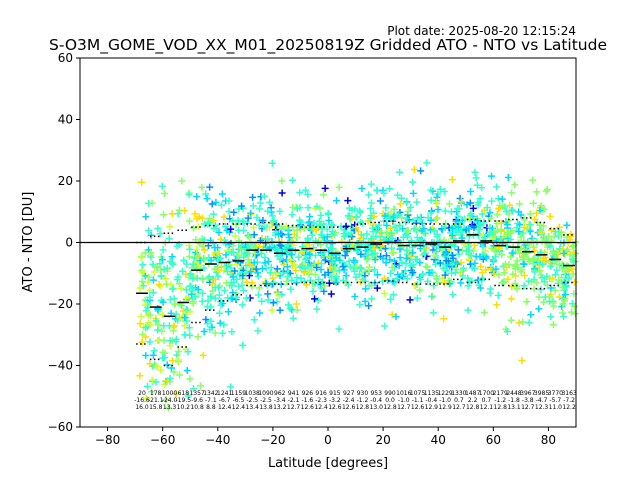  What do you see at coordinates (500, 393) in the screenshot?
I see `bin-label-row1: 2179` at bounding box center [500, 393].